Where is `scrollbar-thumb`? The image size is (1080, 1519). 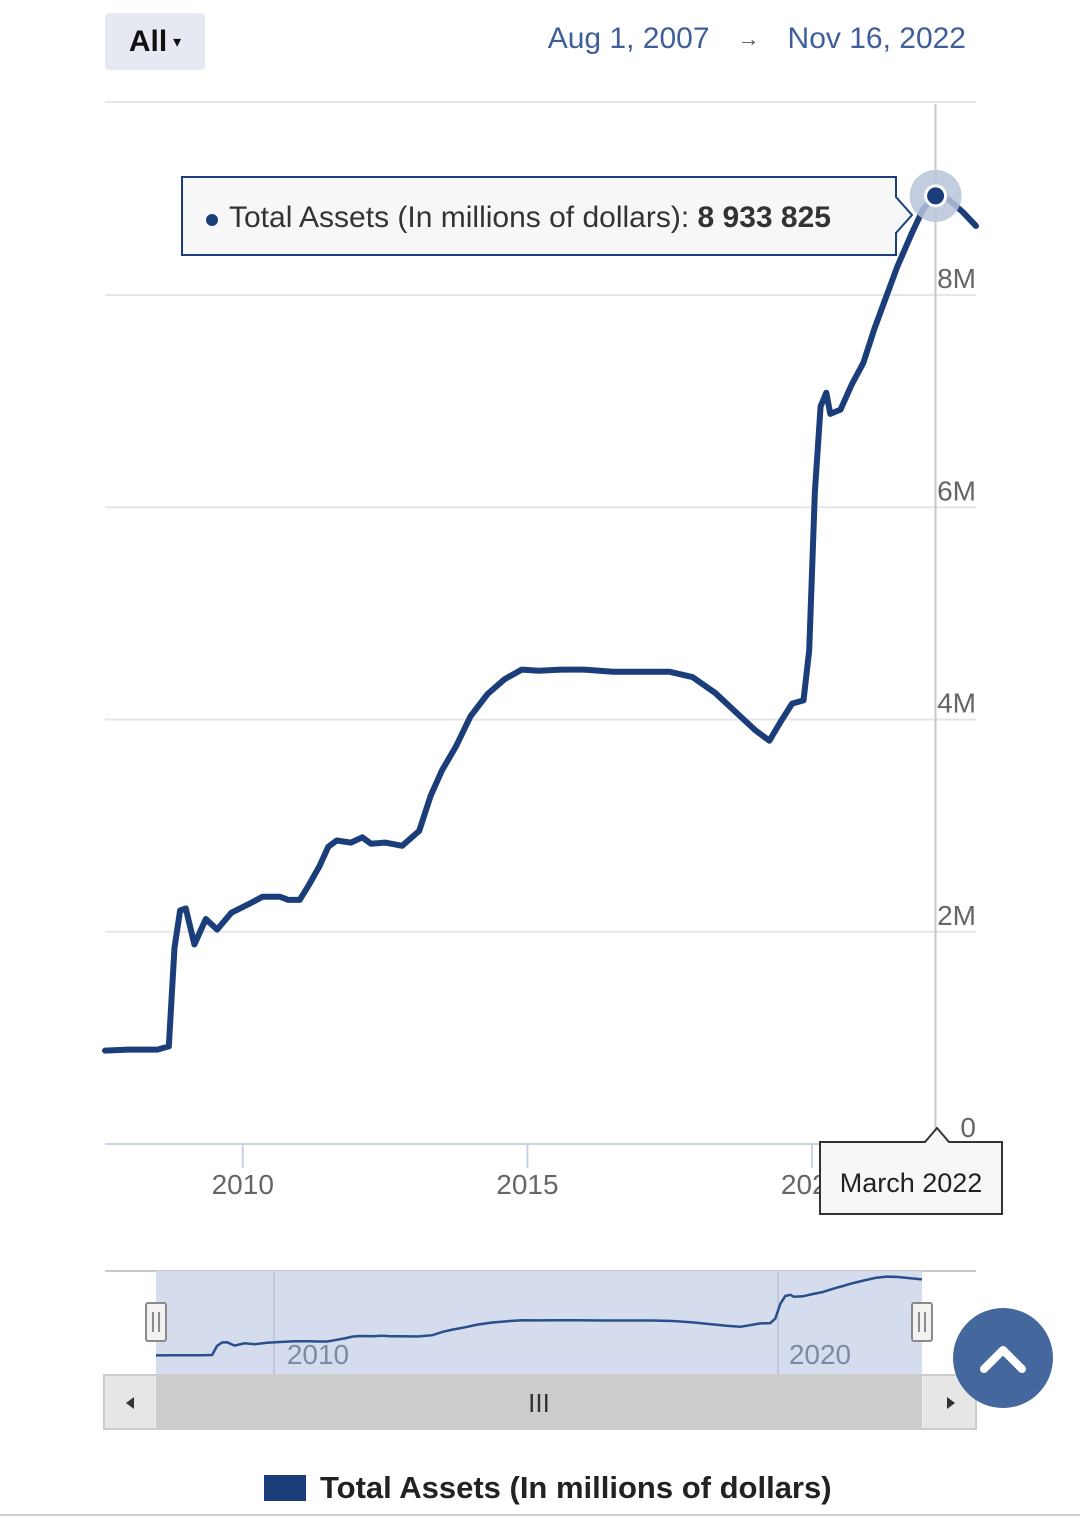 scrollbar-thumb is located at coordinates (539, 1402).